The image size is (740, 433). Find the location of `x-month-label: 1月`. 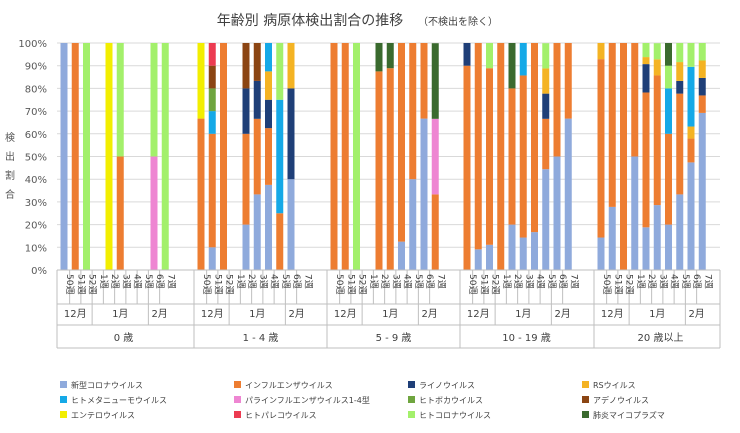

x-month-label: 1月 is located at coordinates (120, 314).